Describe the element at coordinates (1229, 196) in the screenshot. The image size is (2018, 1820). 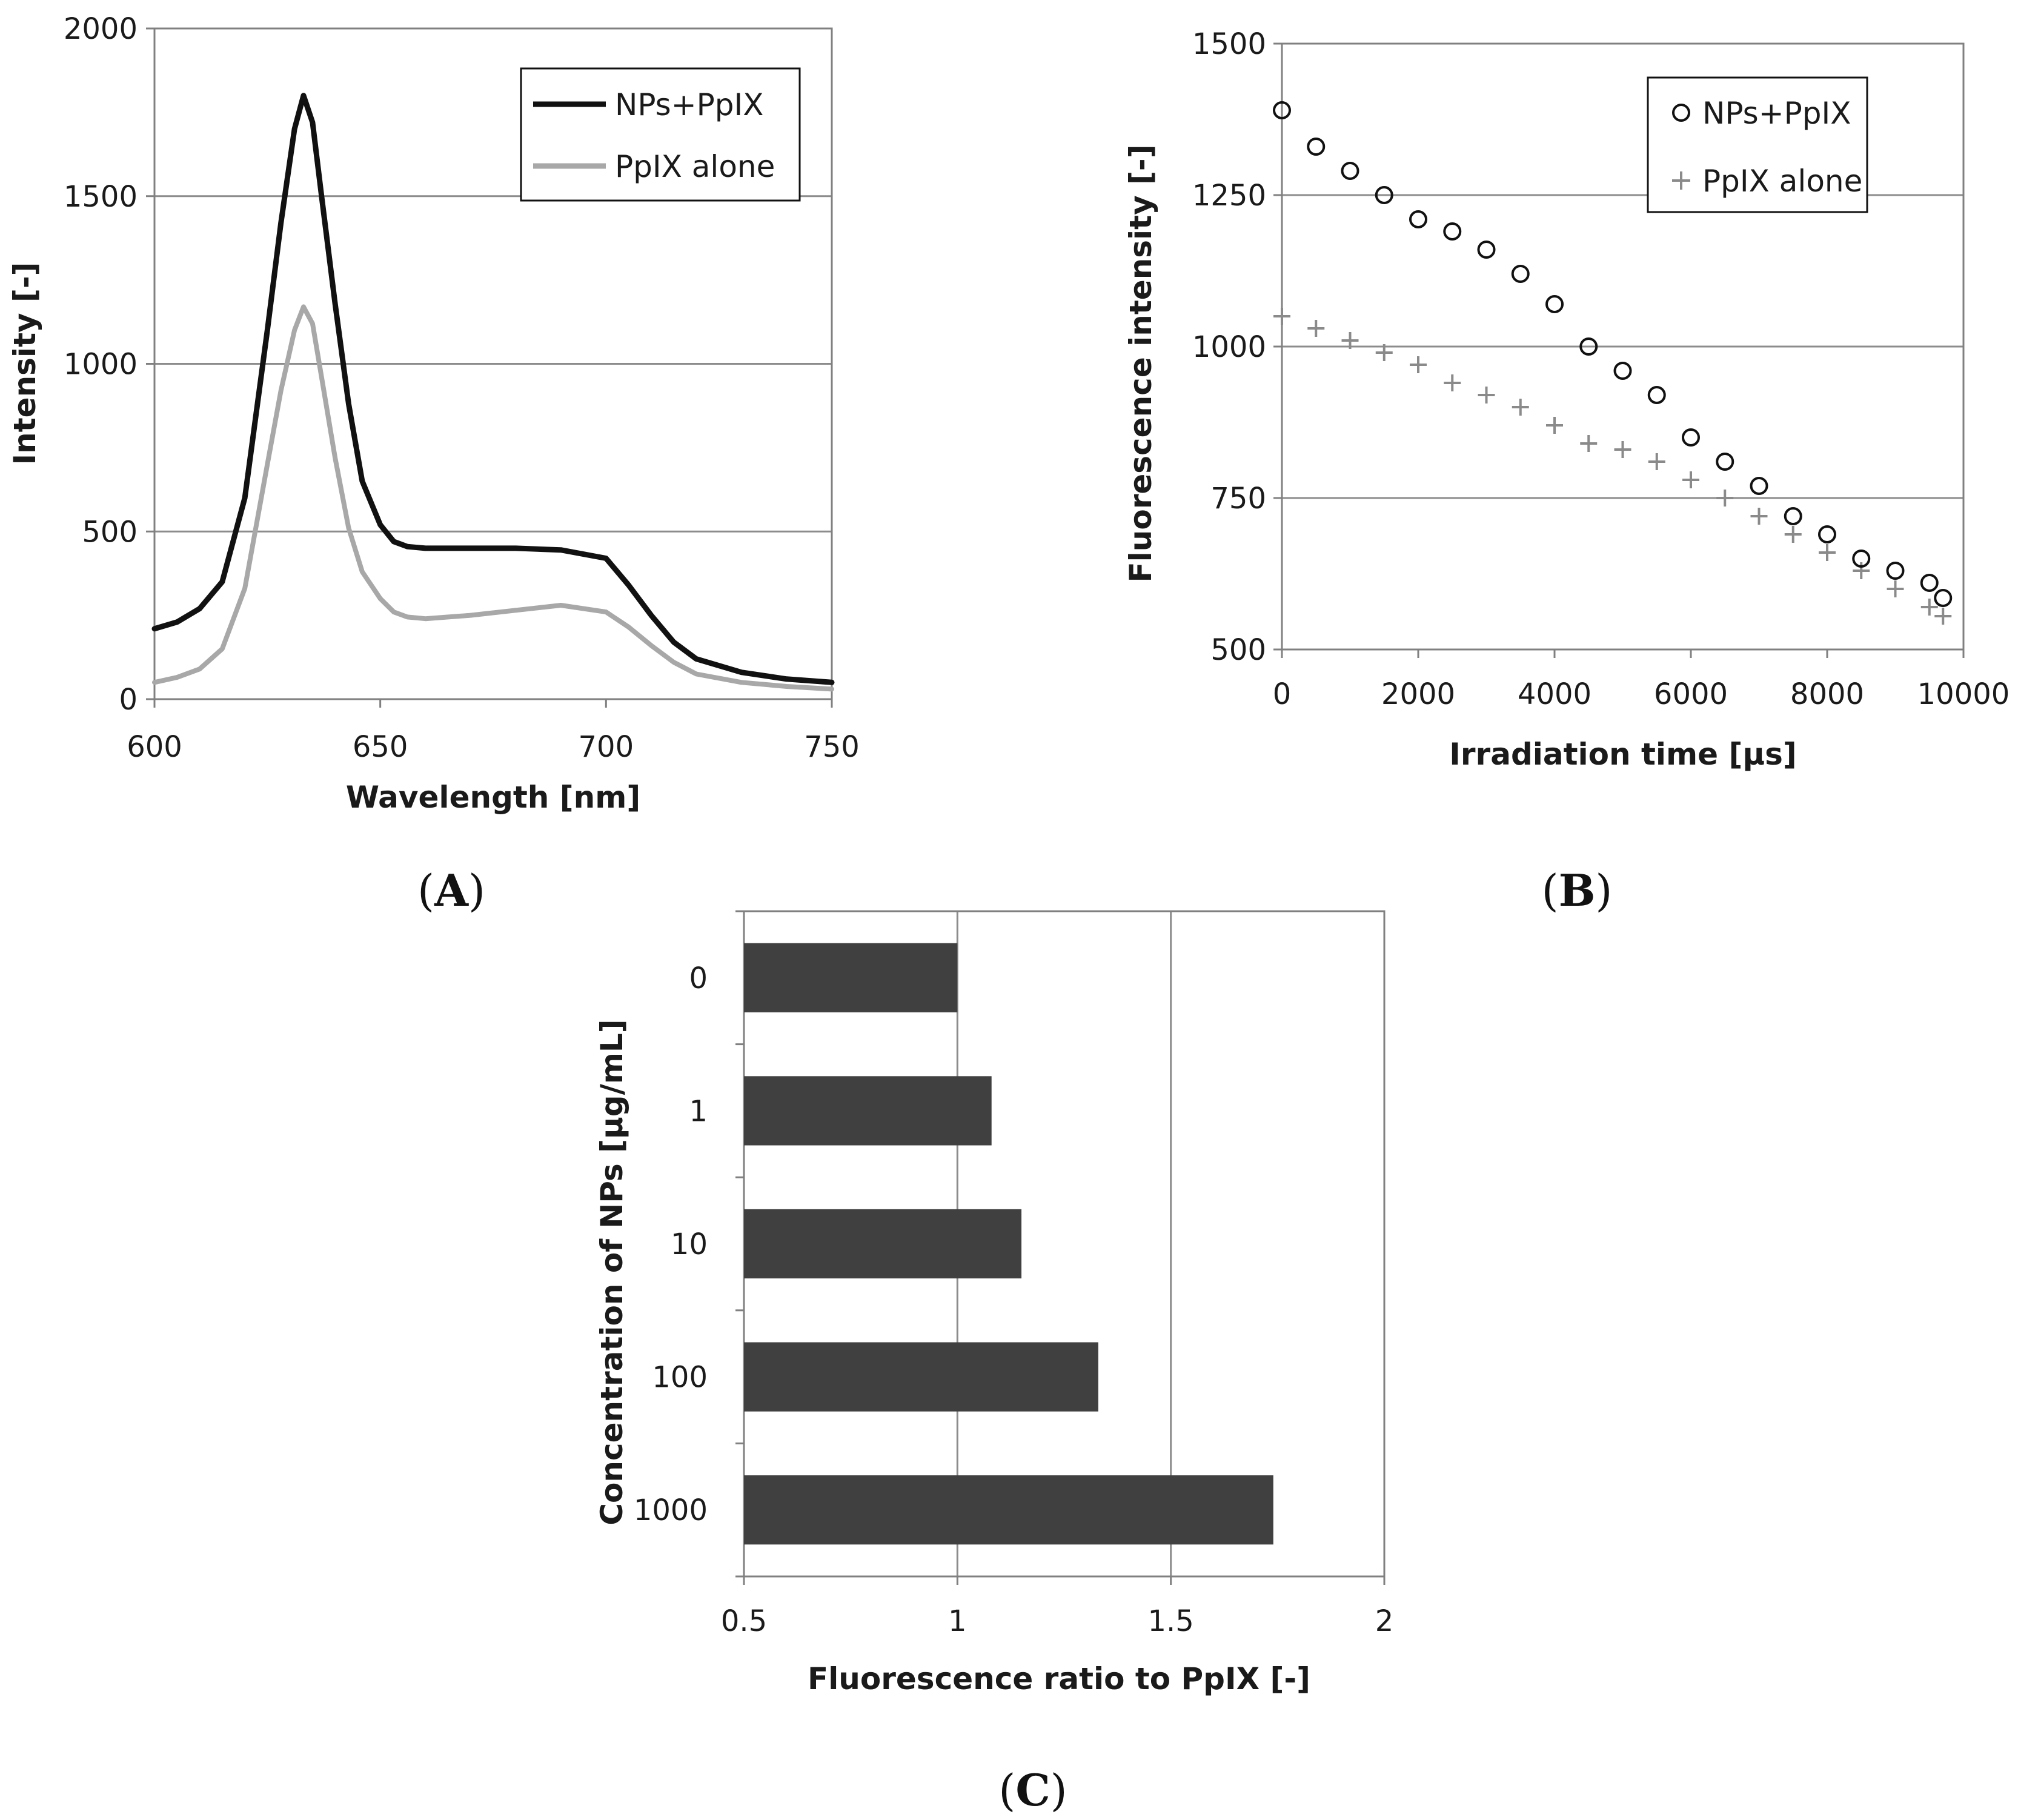
I see `chart-b-ytick-label: 1250` at that location.